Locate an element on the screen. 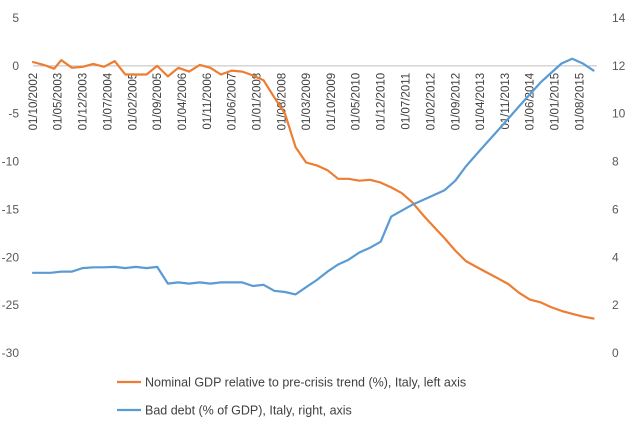 The height and width of the screenshot is (423, 640). right-axis-tick-label: 14 is located at coordinates (619, 18).